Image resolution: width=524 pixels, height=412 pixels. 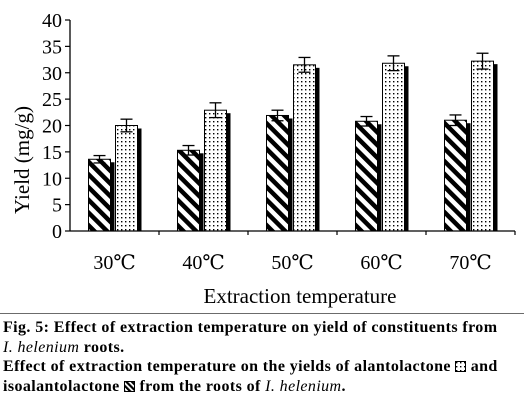 I want to click on y-axis: 0 5 10 15 20 25 30 35 40, so click(x=56, y=126).